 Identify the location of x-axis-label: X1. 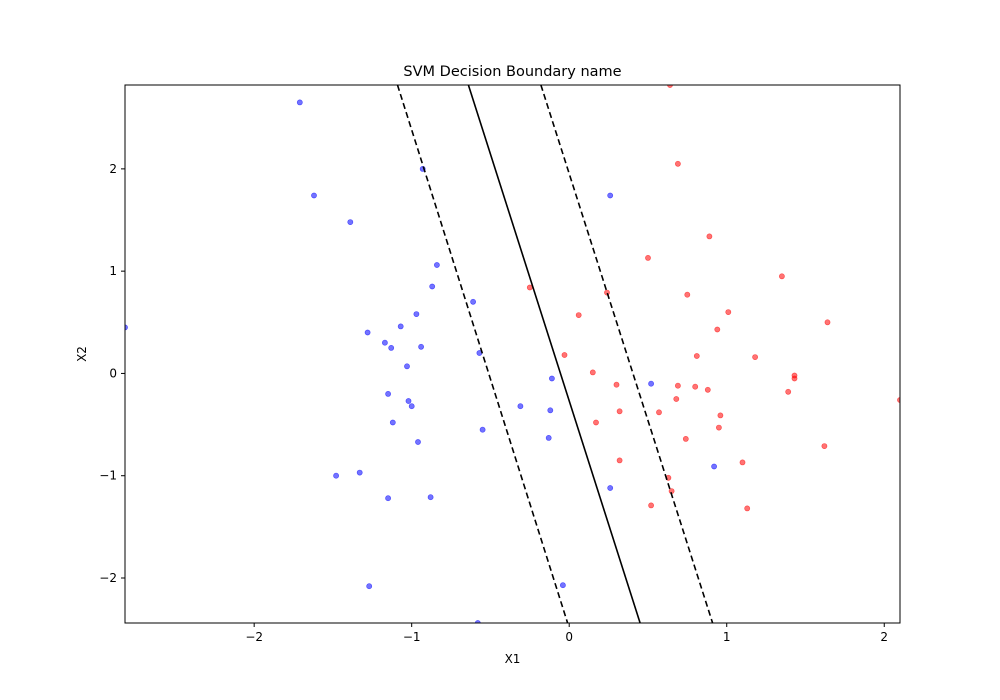
(513, 659).